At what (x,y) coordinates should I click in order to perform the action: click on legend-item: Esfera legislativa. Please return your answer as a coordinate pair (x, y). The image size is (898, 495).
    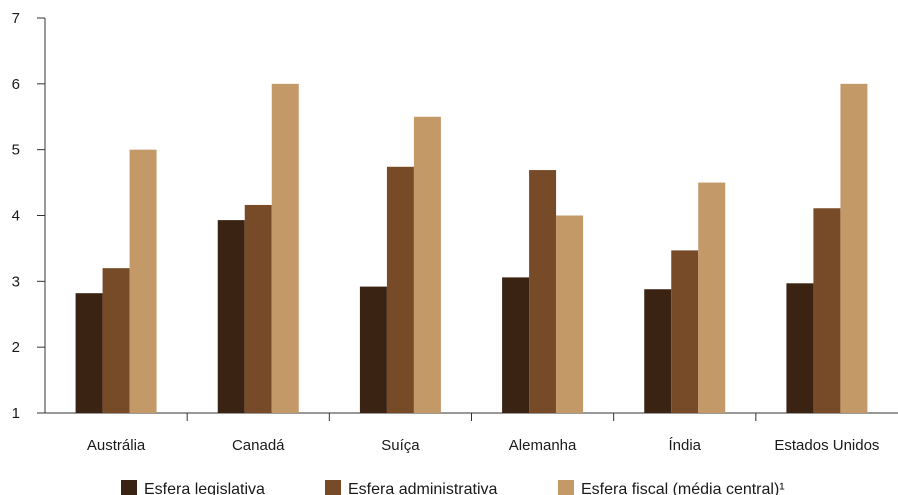
    Looking at the image, I should click on (193, 487).